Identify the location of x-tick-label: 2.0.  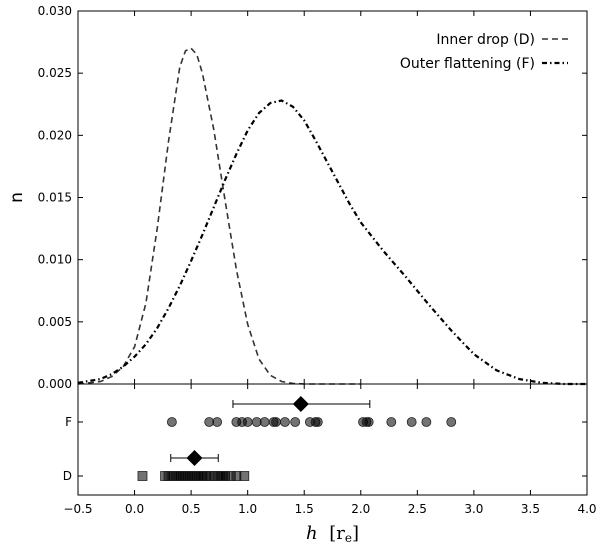
(360, 509).